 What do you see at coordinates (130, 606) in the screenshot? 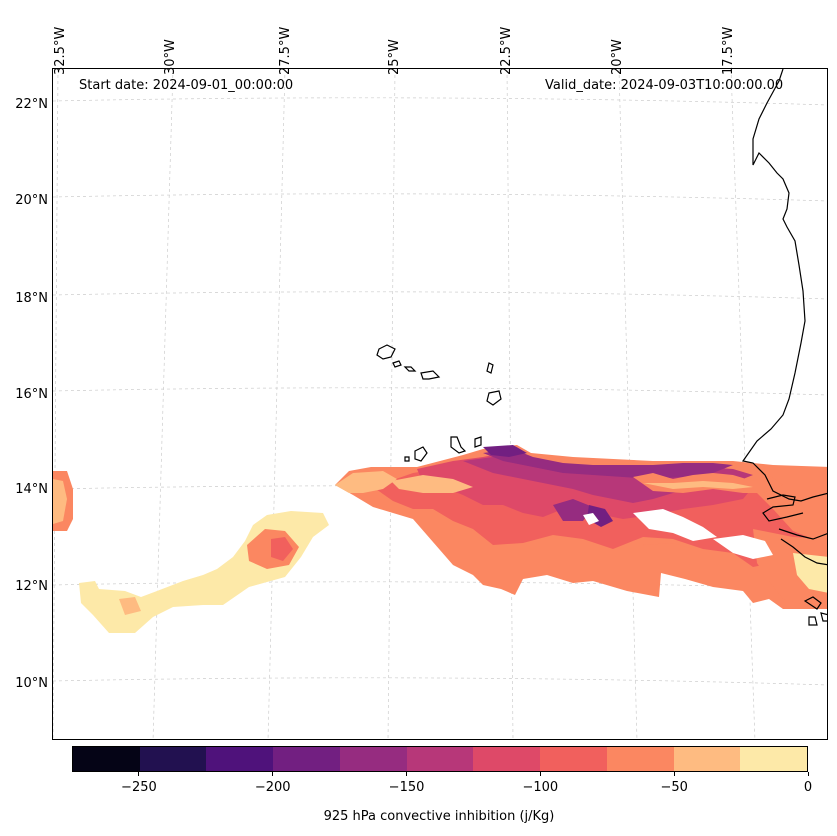
I see `cin-region-southwest-spot` at bounding box center [130, 606].